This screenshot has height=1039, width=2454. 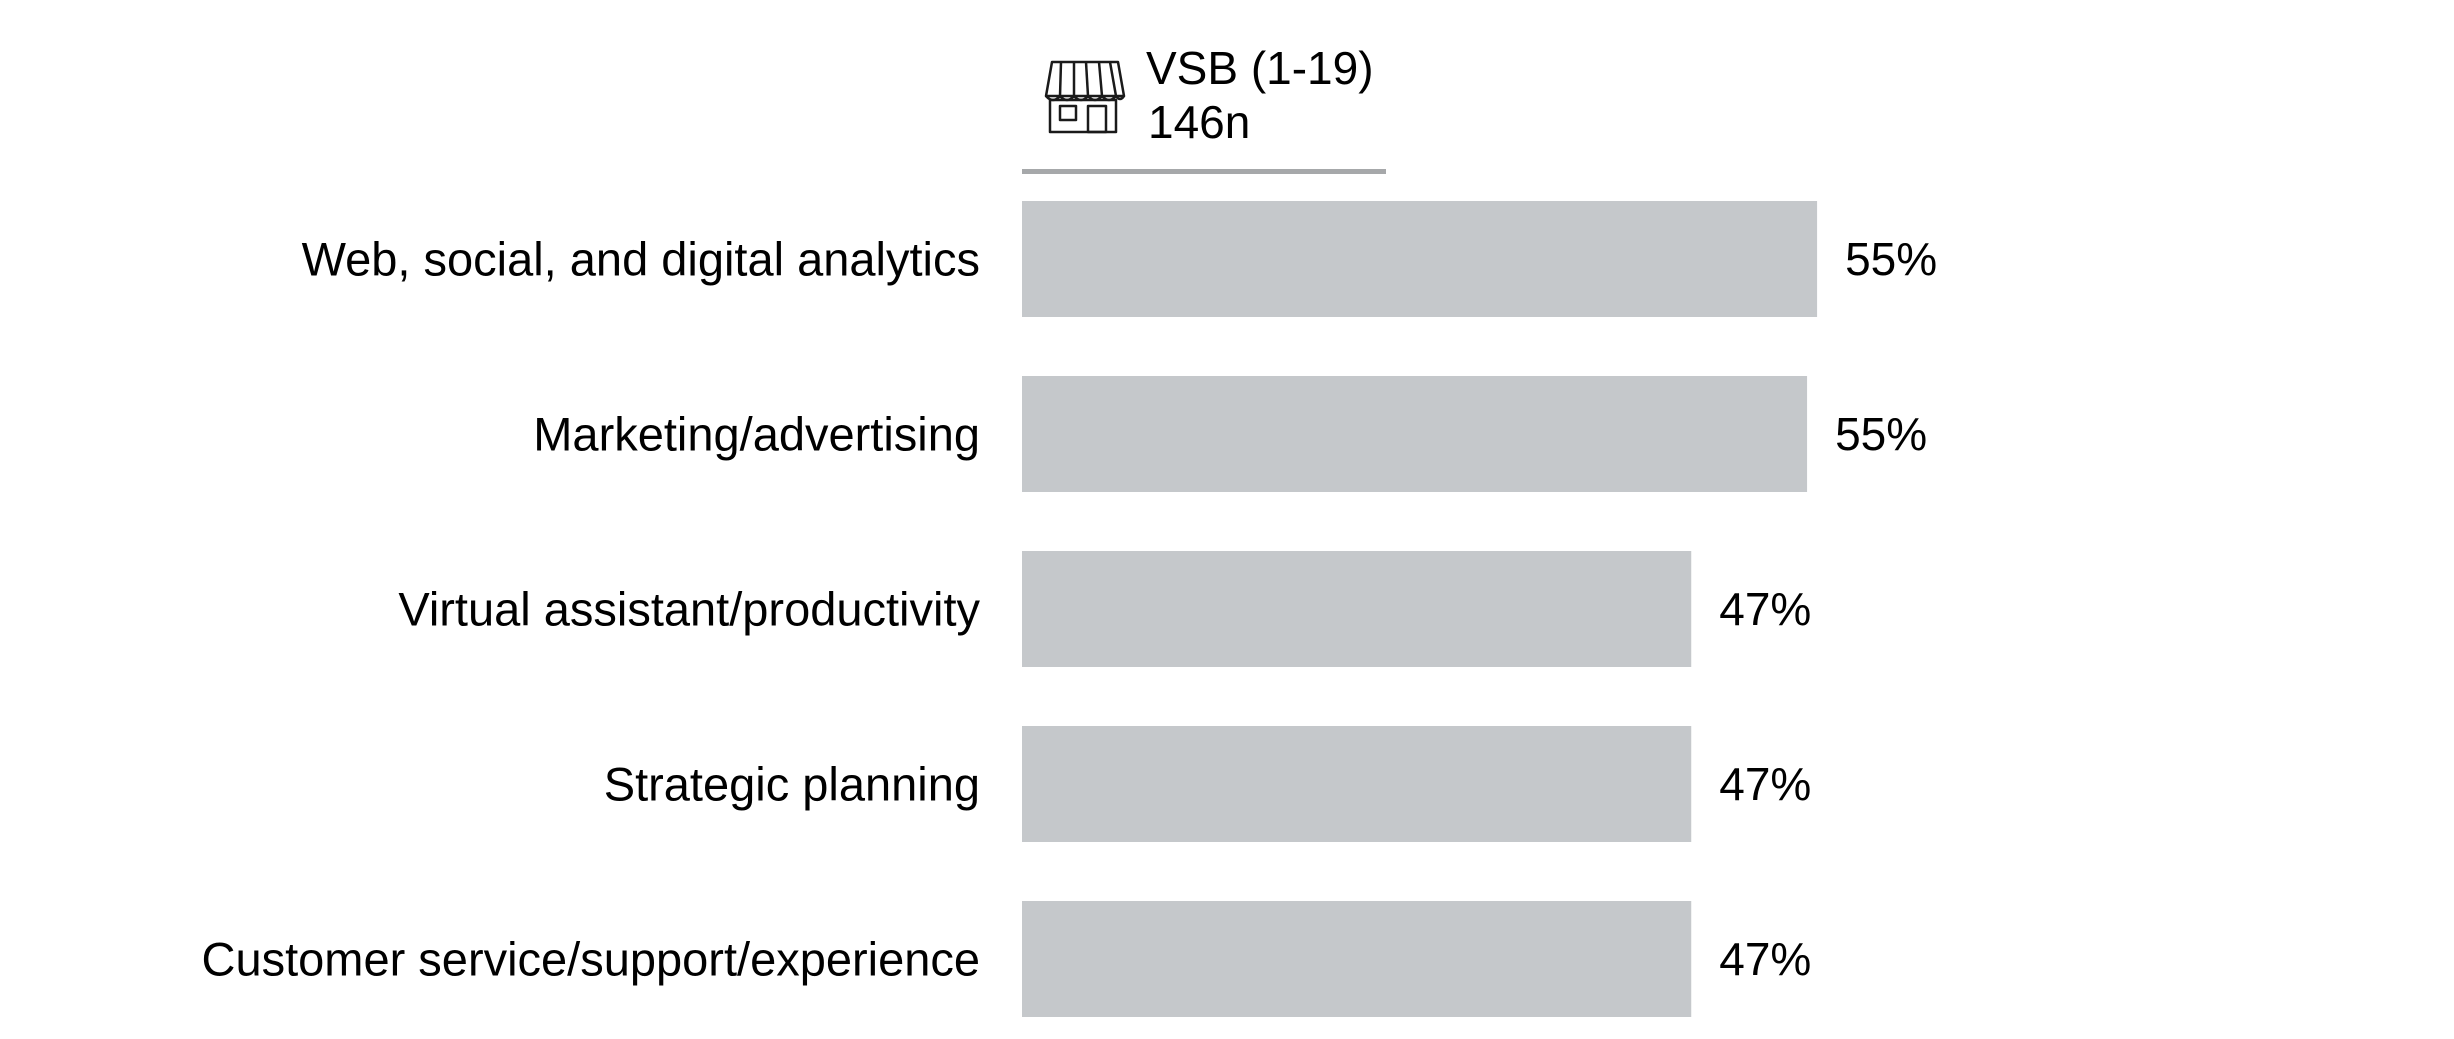 What do you see at coordinates (591, 959) in the screenshot?
I see `category-label: Customer service/support/experience` at bounding box center [591, 959].